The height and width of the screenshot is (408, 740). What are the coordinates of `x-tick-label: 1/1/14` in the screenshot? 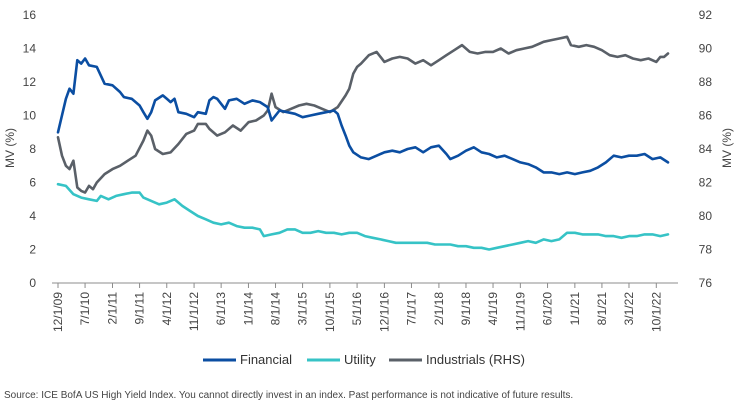 It's located at (248, 309).